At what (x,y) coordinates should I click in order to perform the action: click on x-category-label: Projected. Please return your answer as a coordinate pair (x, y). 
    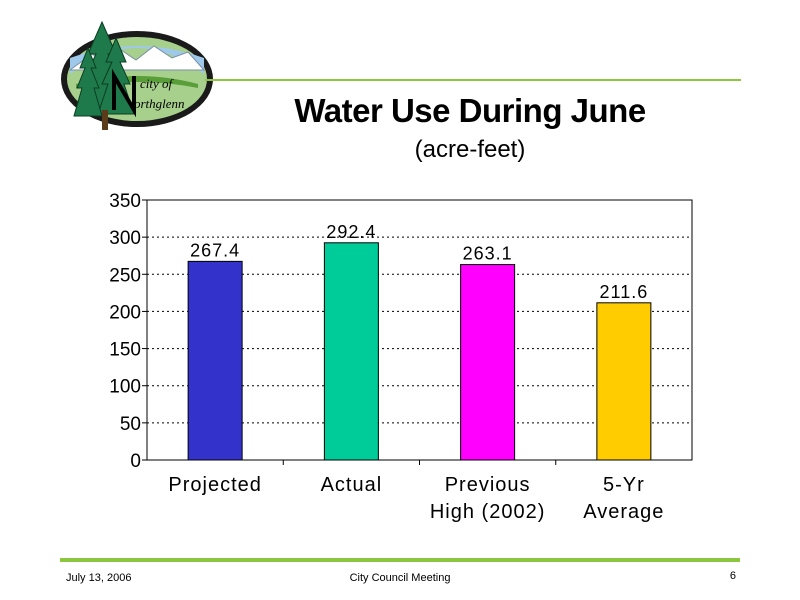
    Looking at the image, I should click on (215, 485).